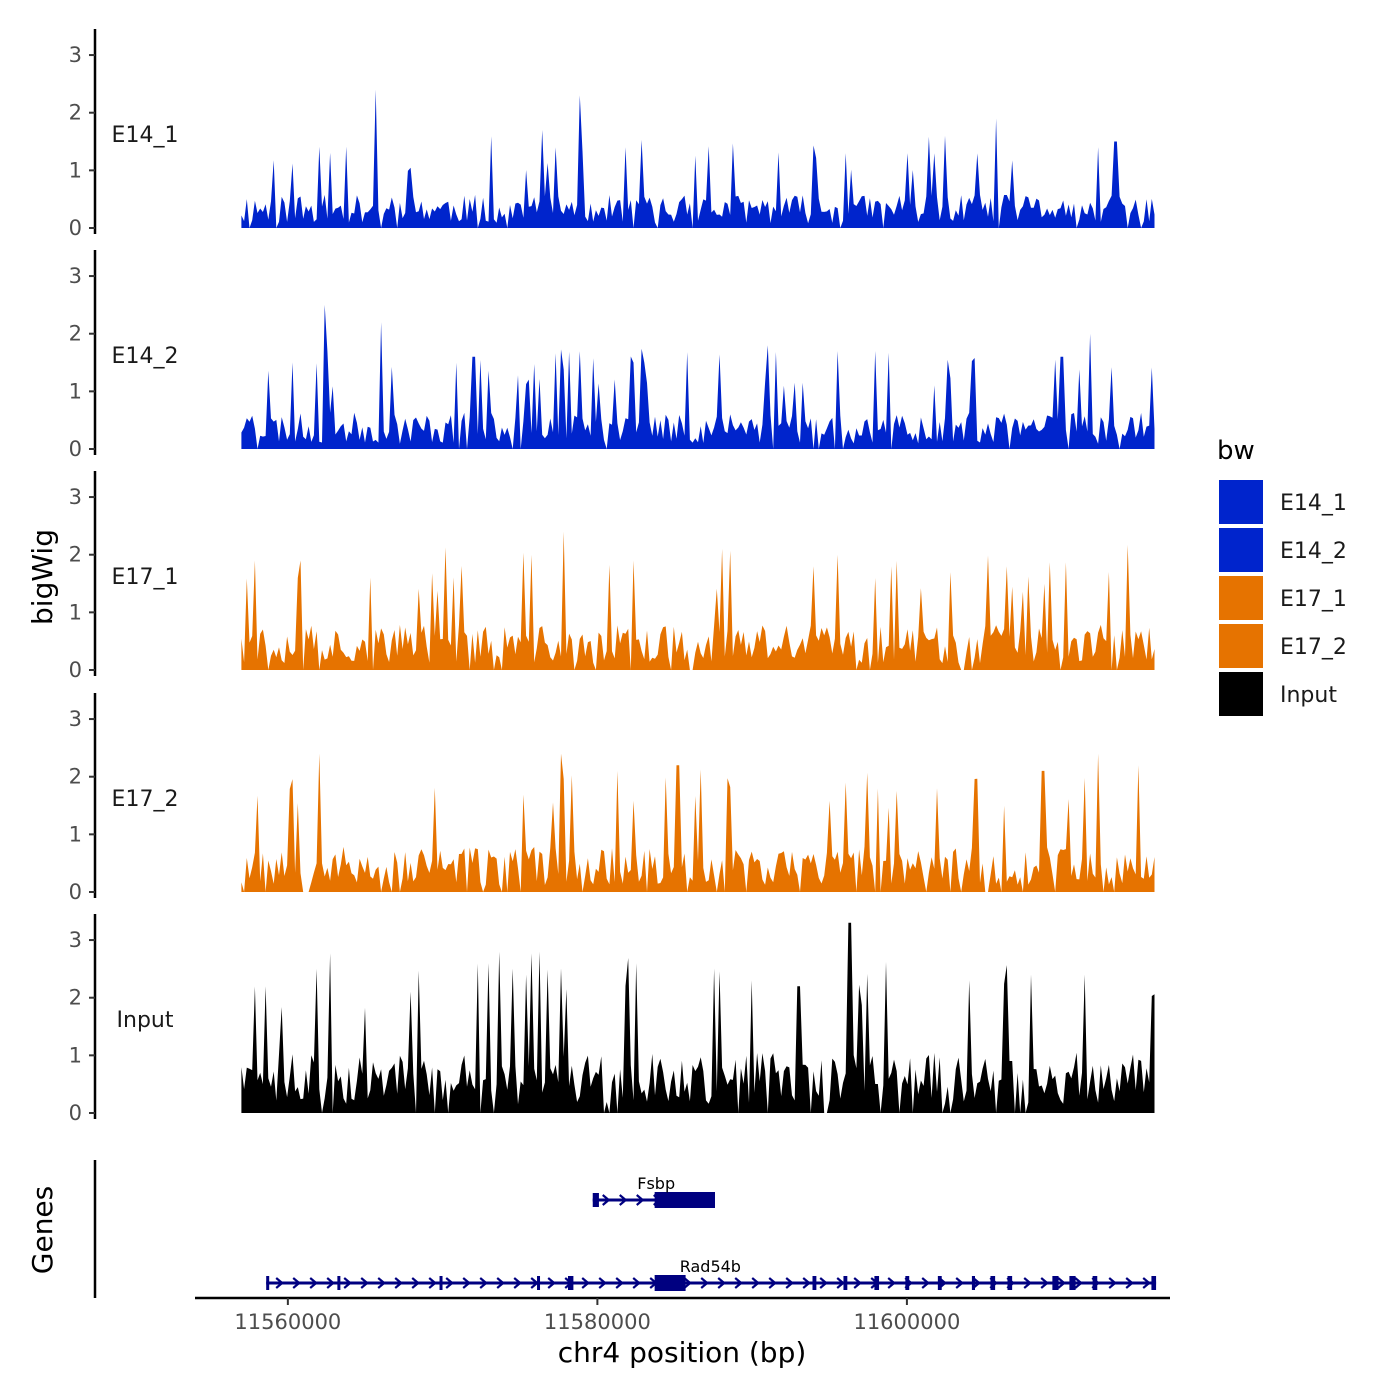 The image size is (1400, 1400). I want to click on track-panel-input: 0 1 2 3 Input, so click(612, 1019).